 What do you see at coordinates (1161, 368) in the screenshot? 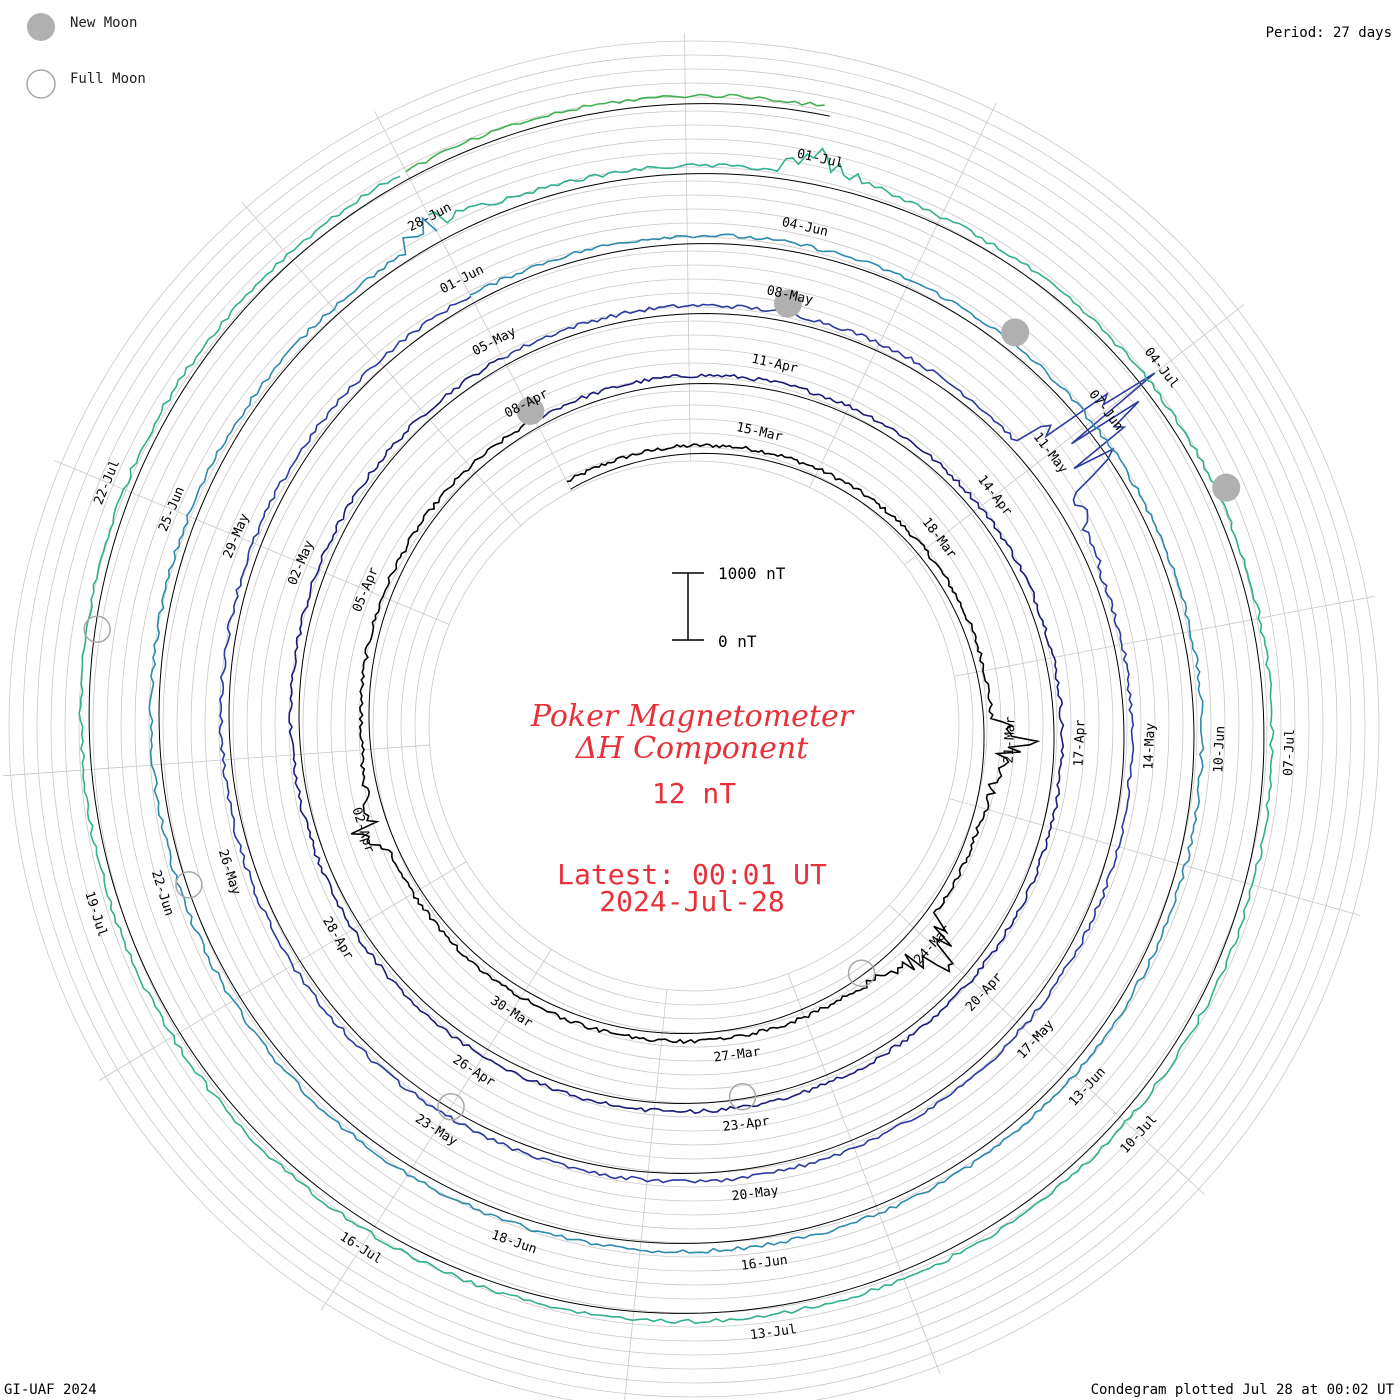
I see `date-label: 04-Jul` at bounding box center [1161, 368].